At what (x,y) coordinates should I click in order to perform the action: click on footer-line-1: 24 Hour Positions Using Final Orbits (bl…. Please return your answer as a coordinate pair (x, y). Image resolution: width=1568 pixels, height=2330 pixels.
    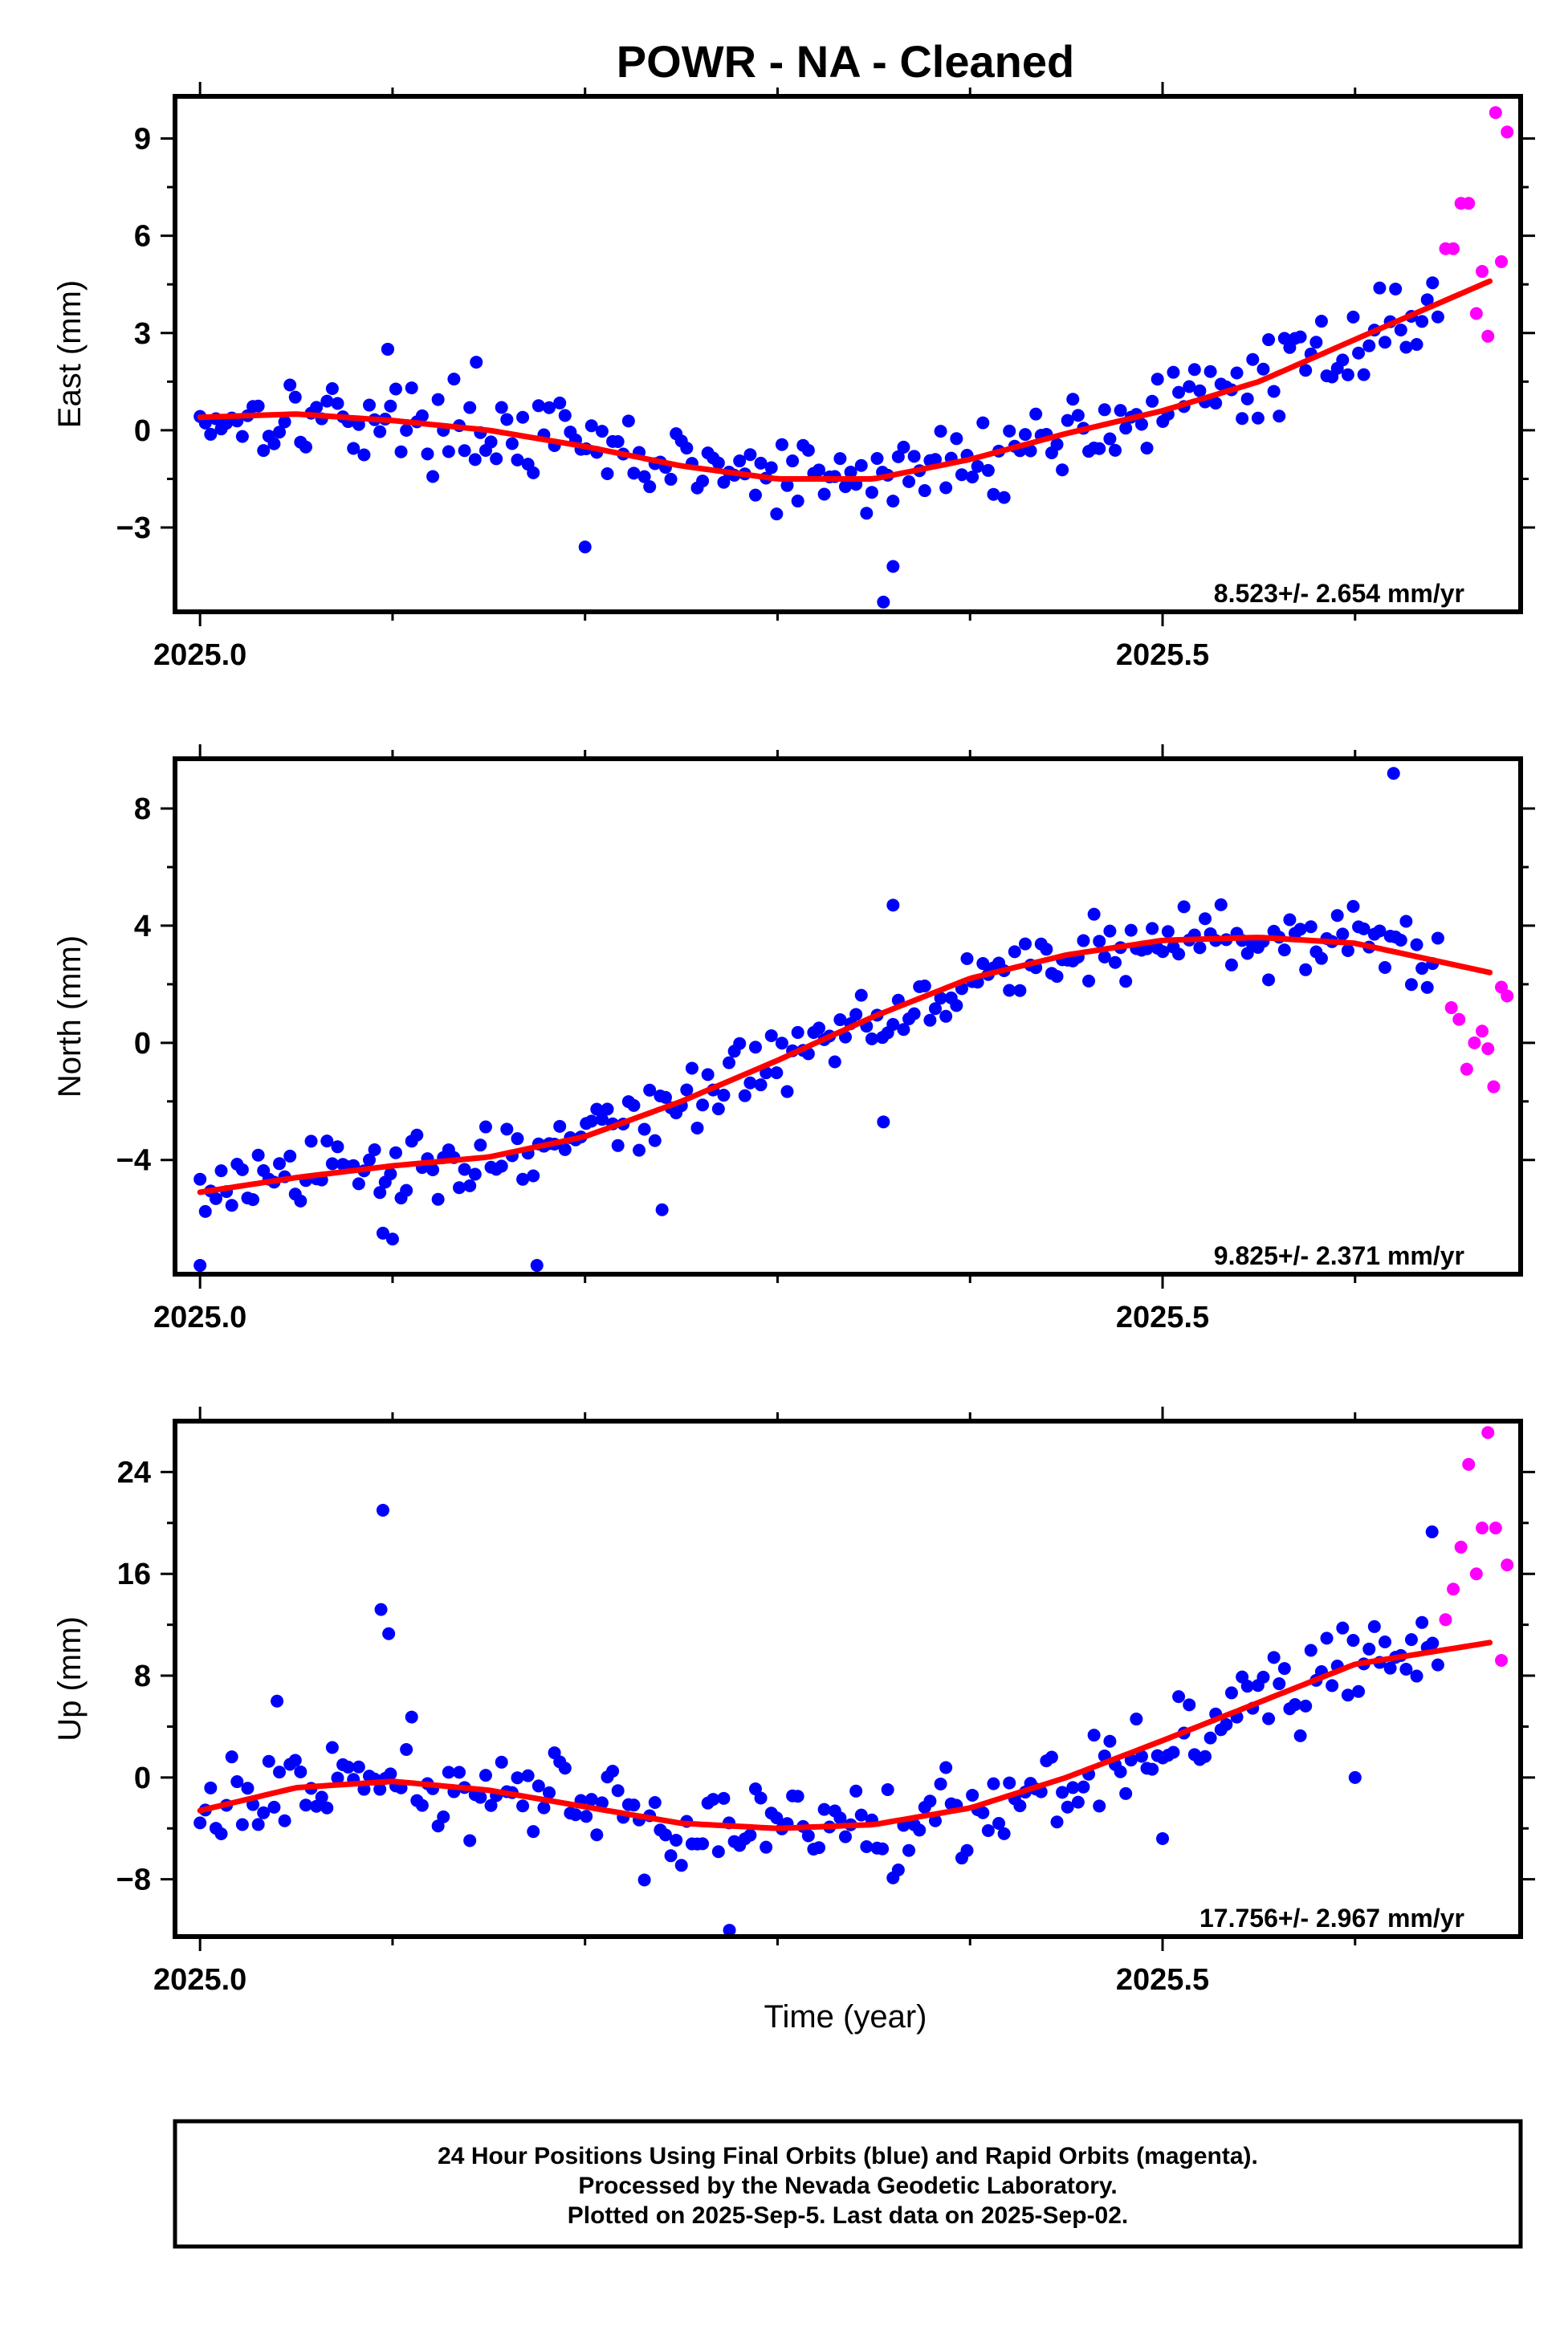
    Looking at the image, I should click on (848, 2156).